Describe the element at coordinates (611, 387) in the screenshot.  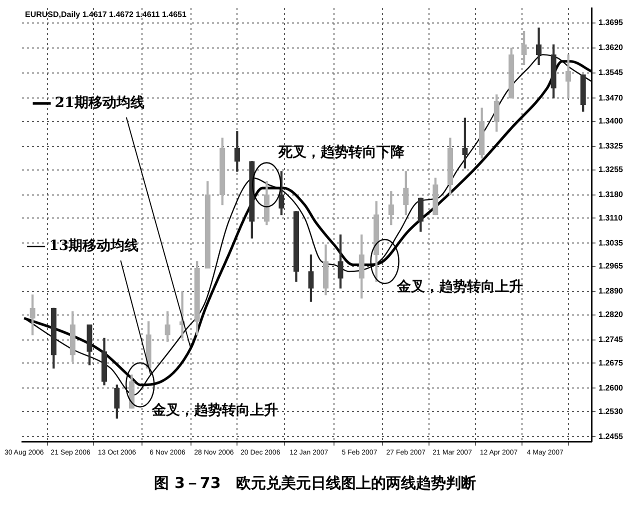
I see `y-tick-label: 1.2600` at that location.